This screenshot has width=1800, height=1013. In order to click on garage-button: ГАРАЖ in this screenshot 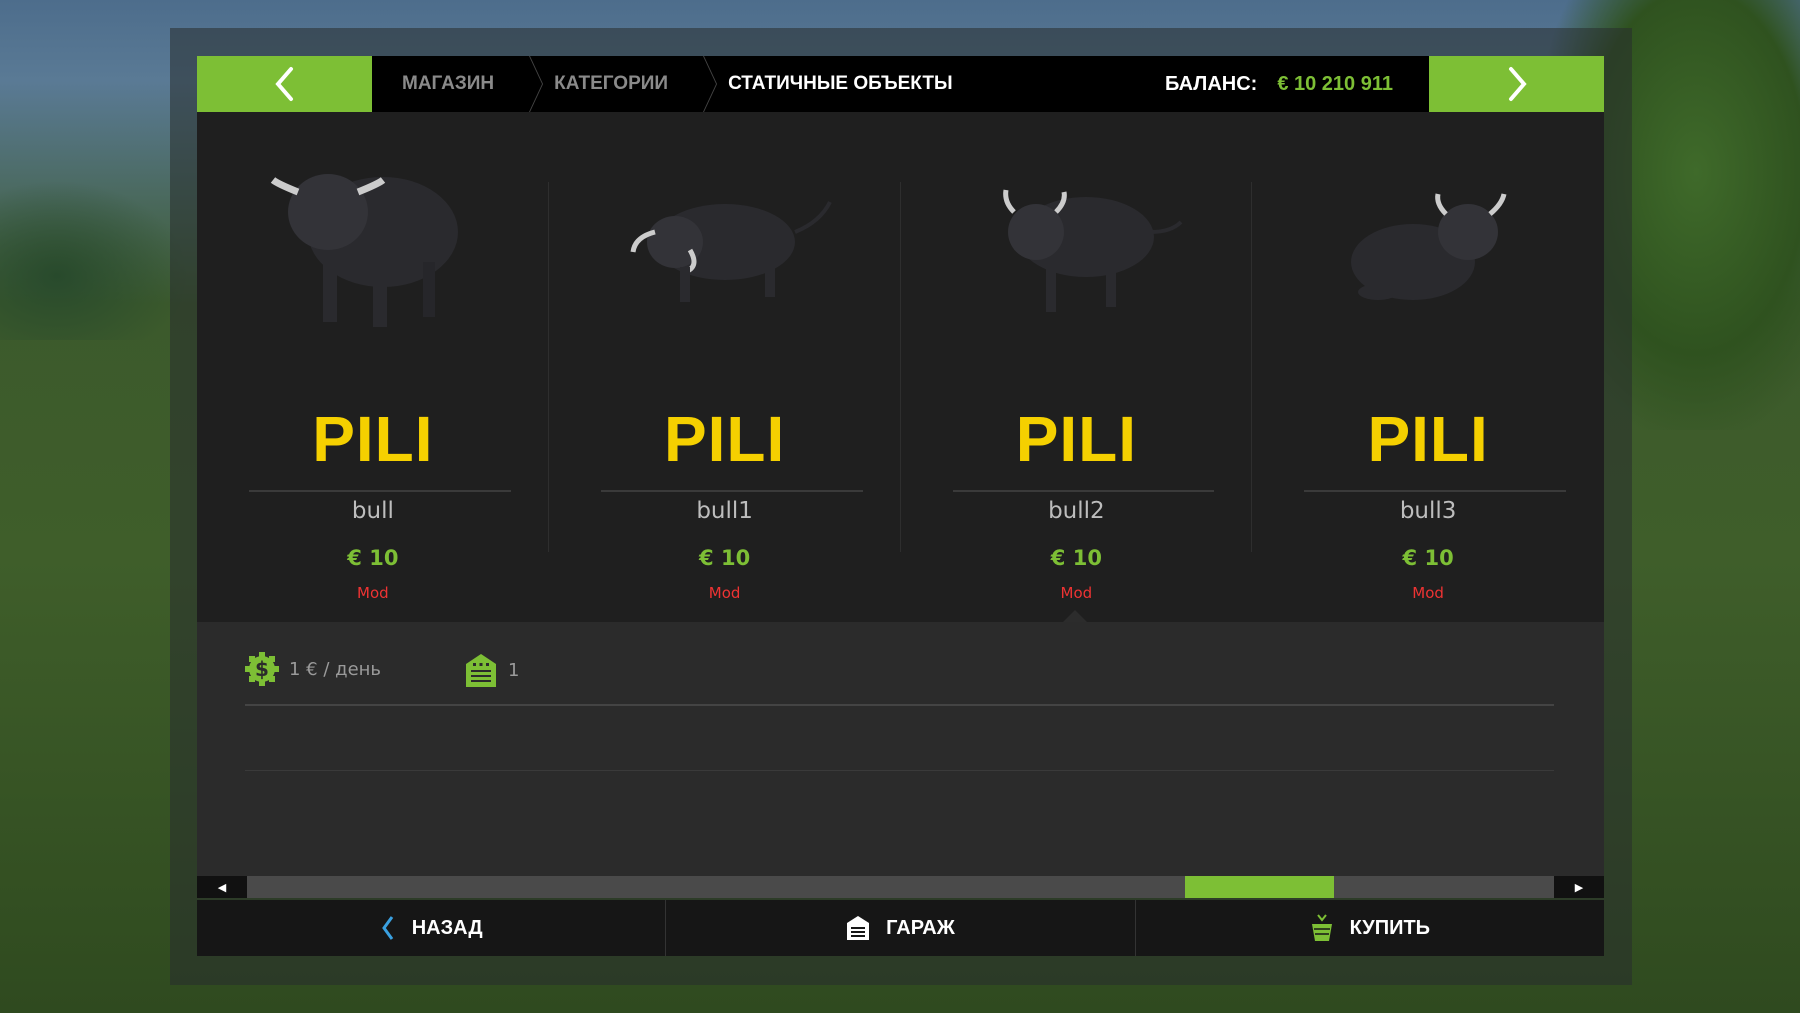, I will do `click(901, 928)`.